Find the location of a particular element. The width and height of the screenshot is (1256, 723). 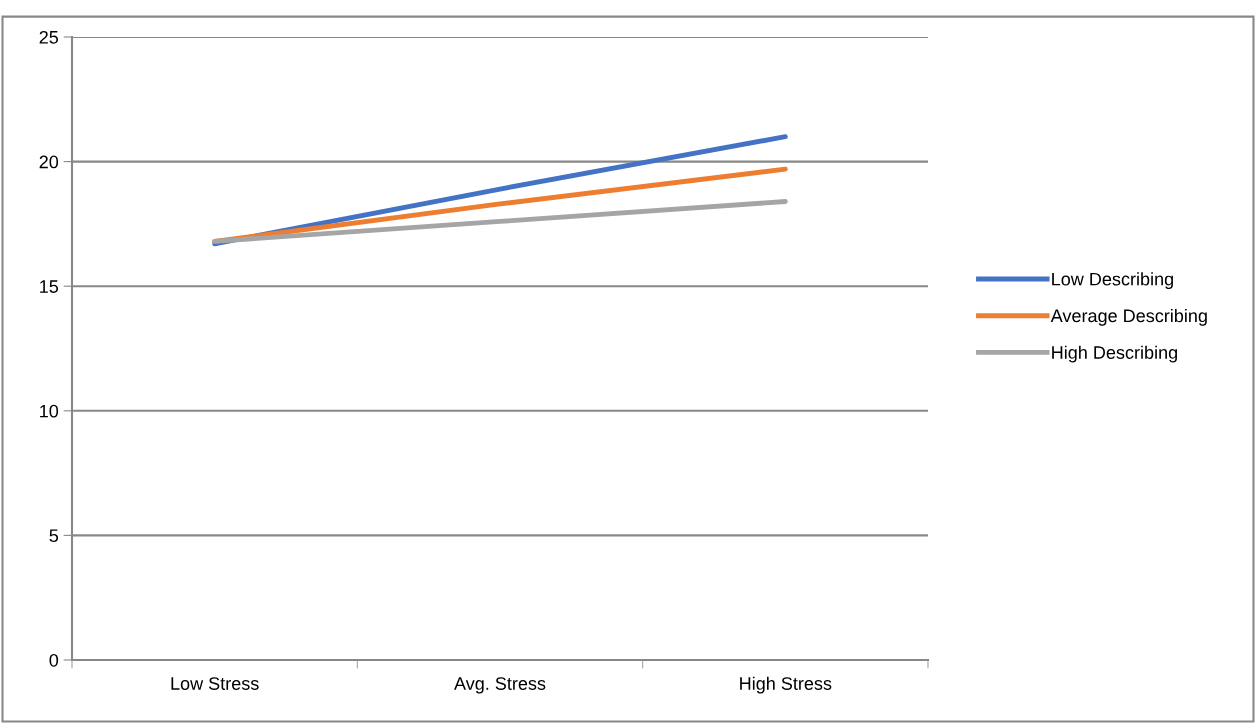

y-tick-label: 10 is located at coordinates (49, 411).